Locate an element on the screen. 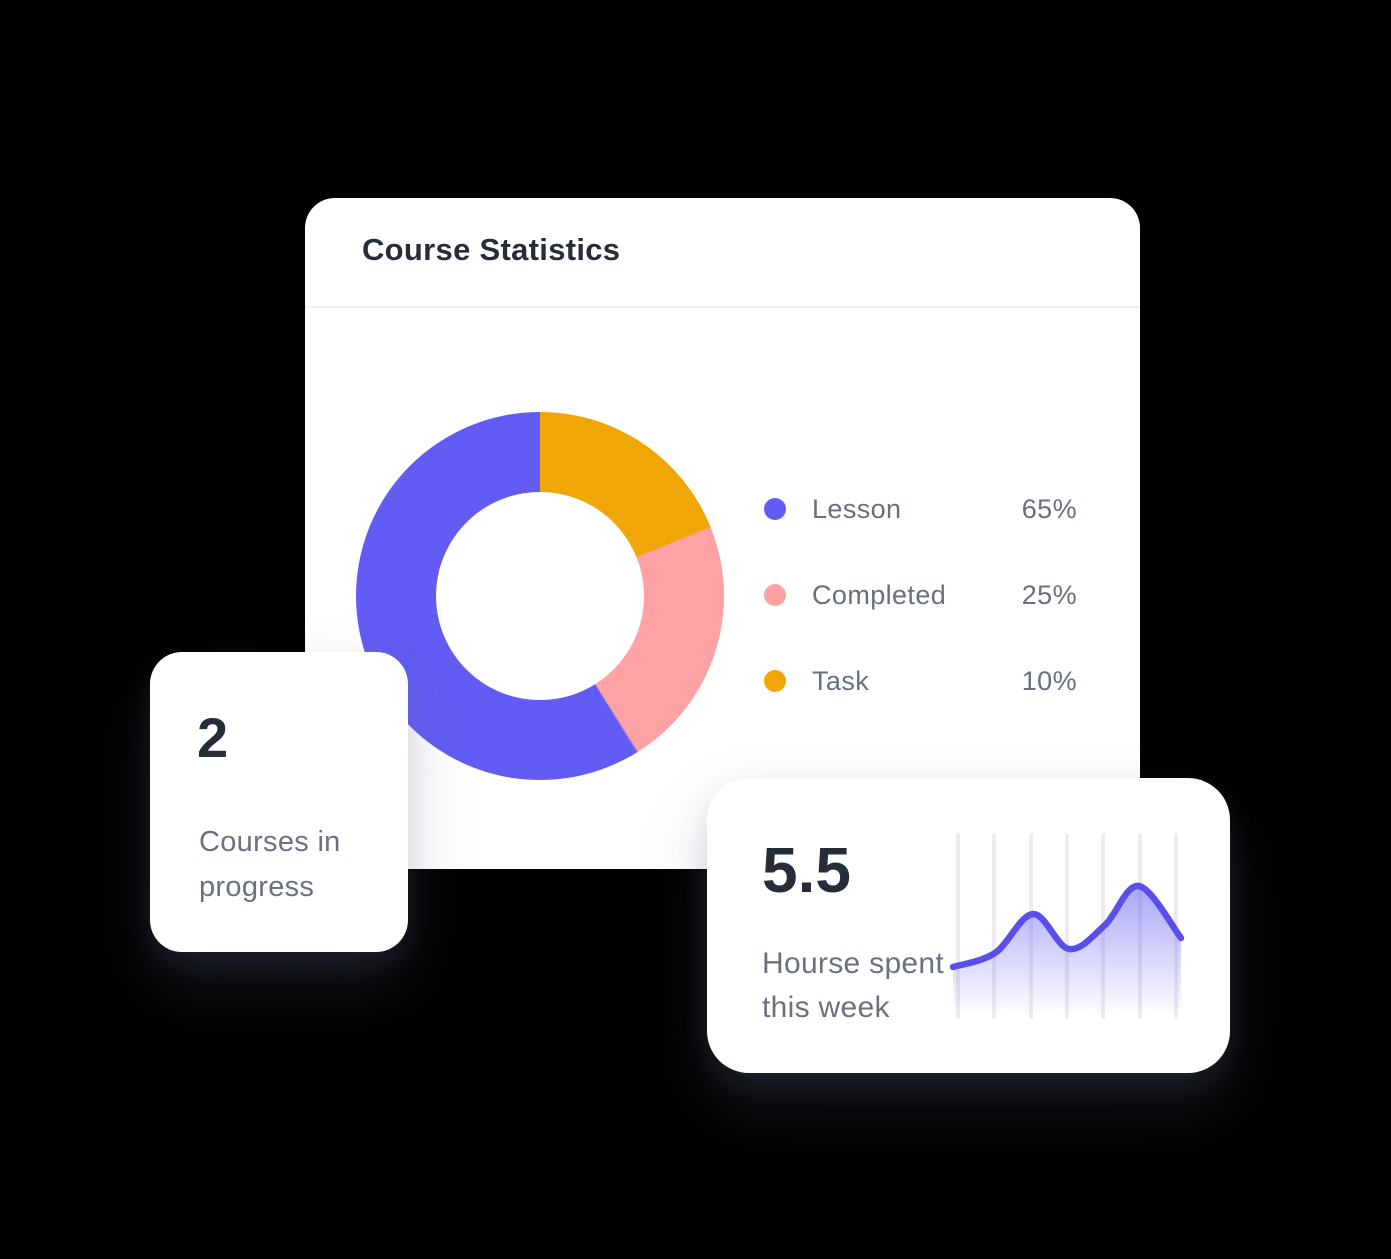 This screenshot has height=1259, width=1391. hours-label: Hourse spent this week is located at coordinates (853, 986).